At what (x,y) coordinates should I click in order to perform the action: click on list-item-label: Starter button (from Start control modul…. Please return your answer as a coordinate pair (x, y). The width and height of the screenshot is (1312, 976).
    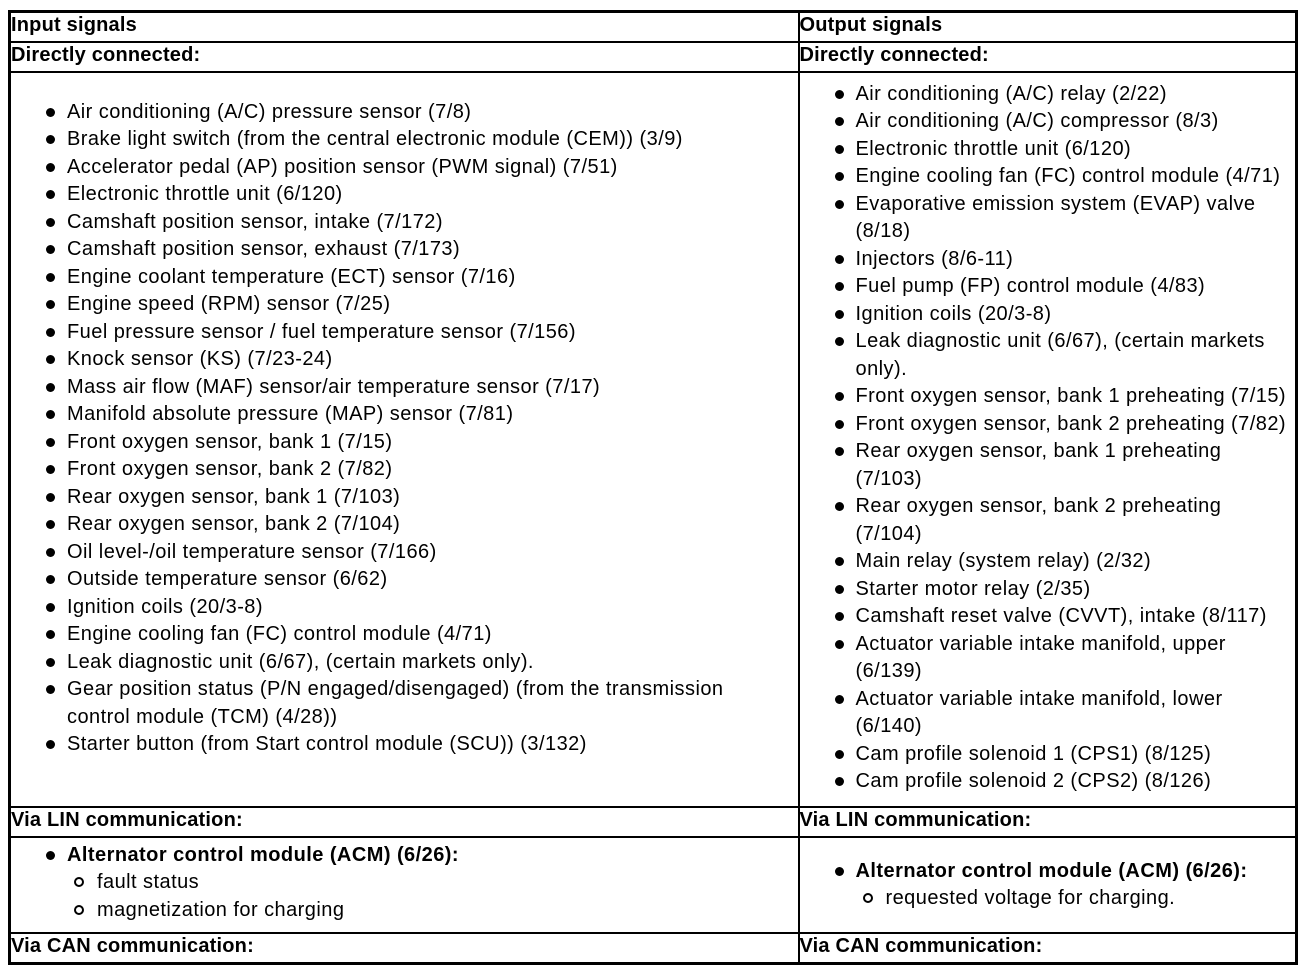
    Looking at the image, I should click on (327, 744).